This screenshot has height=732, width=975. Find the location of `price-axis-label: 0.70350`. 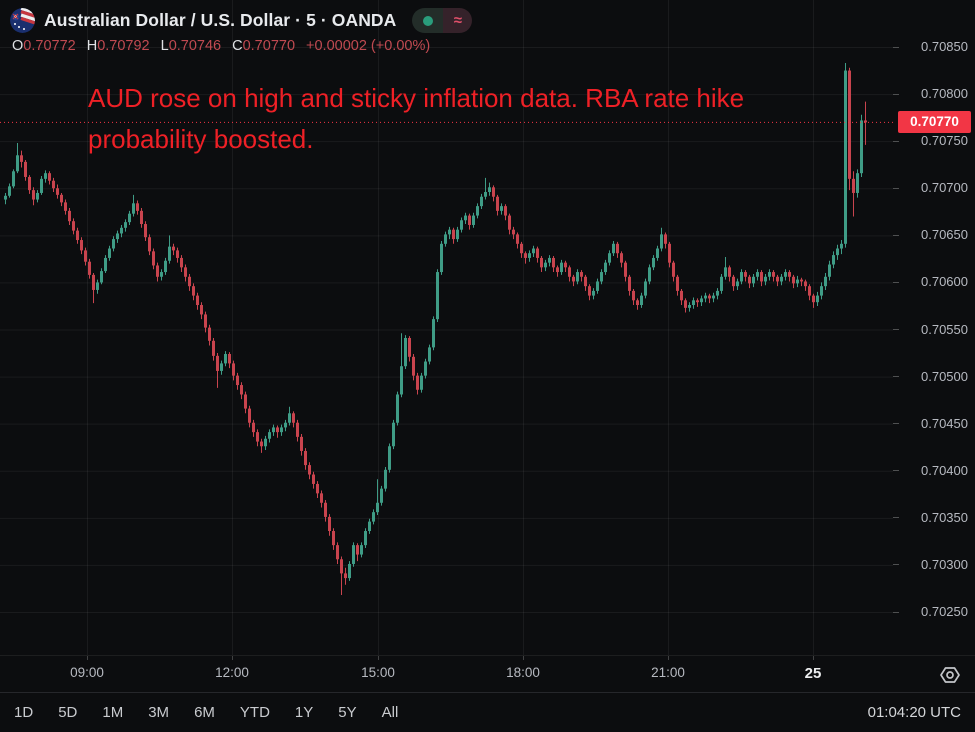

price-axis-label: 0.70350 is located at coordinates (944, 517).